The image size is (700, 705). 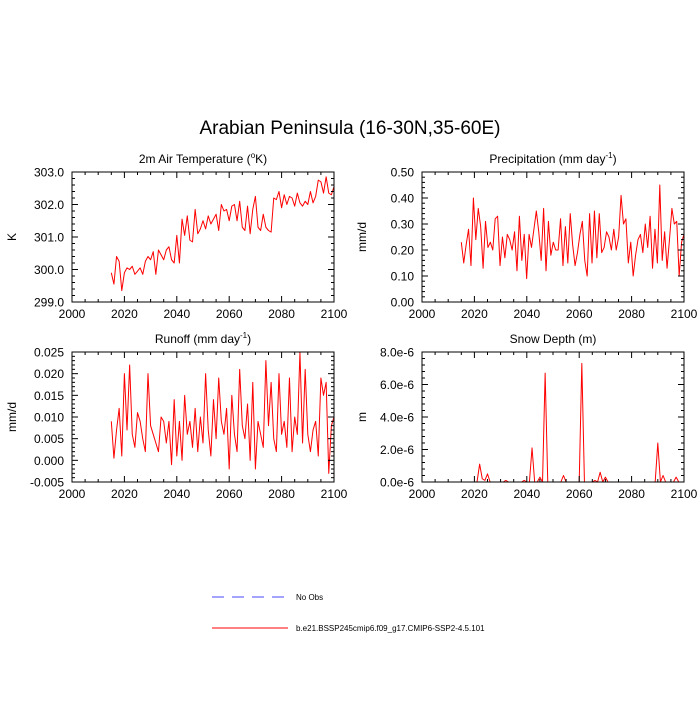 What do you see at coordinates (572, 422) in the screenshot?
I see `series-line-snow-depth` at bounding box center [572, 422].